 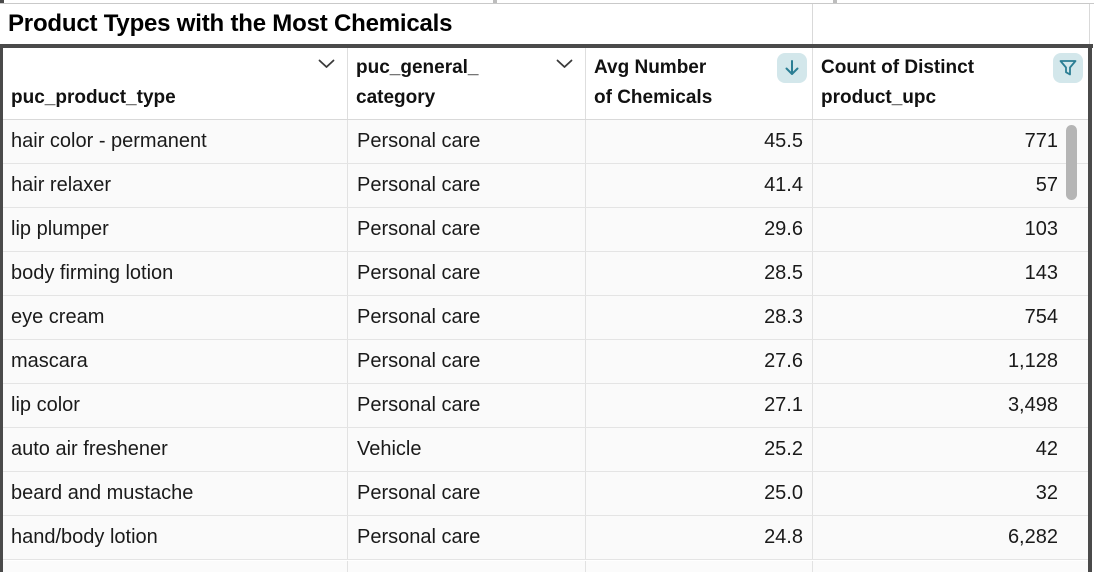 I want to click on column-header-label, so click(x=175, y=68).